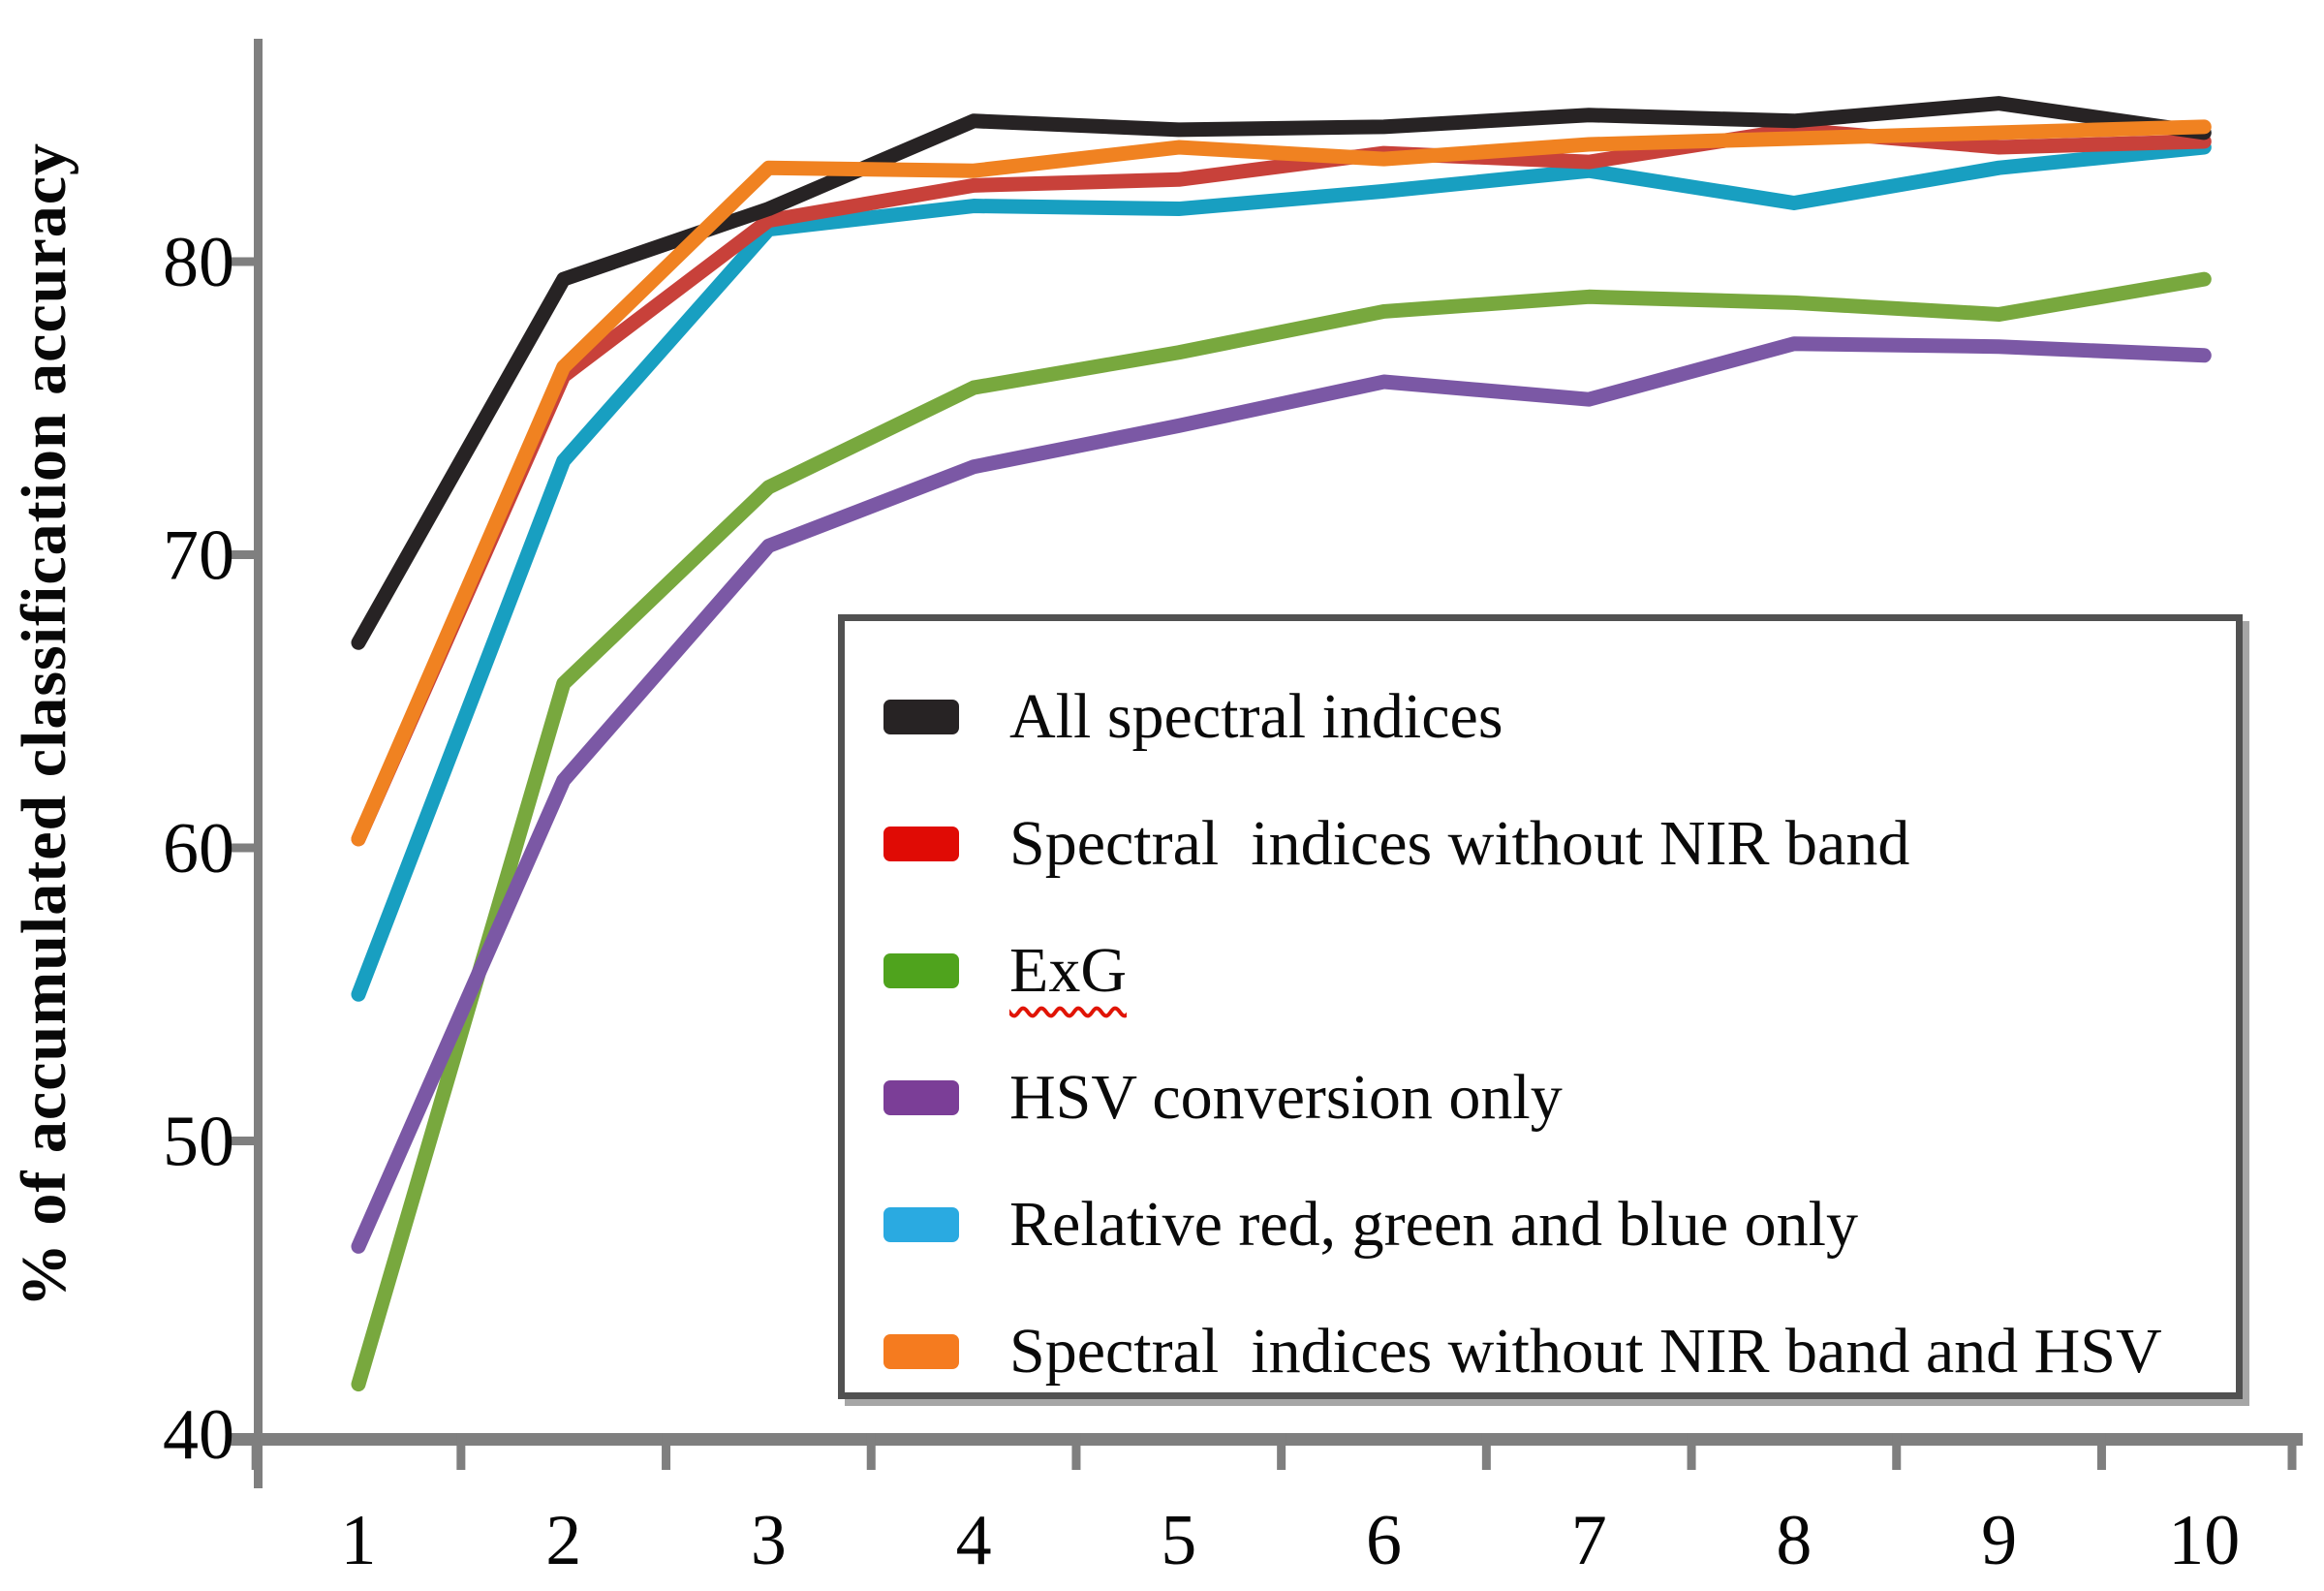  What do you see at coordinates (1256, 716) in the screenshot?
I see `legend-label: All spectral indices` at bounding box center [1256, 716].